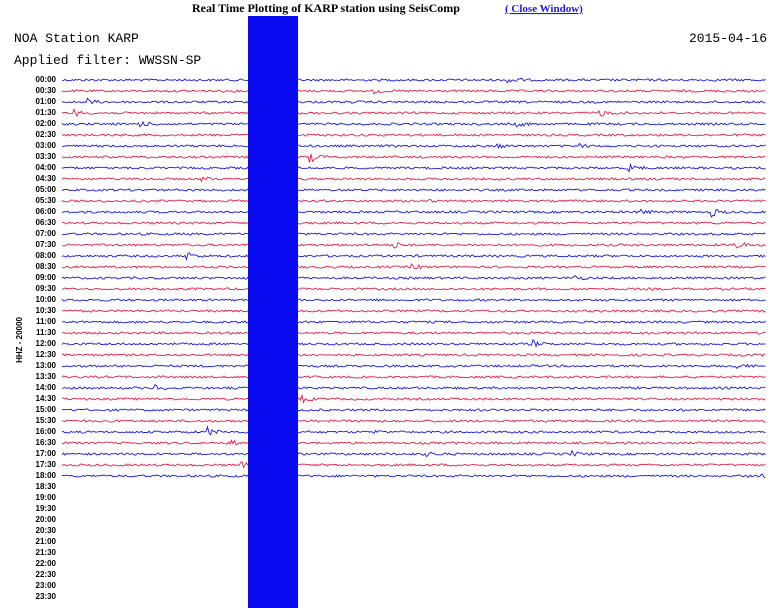  Describe the element at coordinates (46, 123) in the screenshot. I see `time-label: 02:00` at that location.